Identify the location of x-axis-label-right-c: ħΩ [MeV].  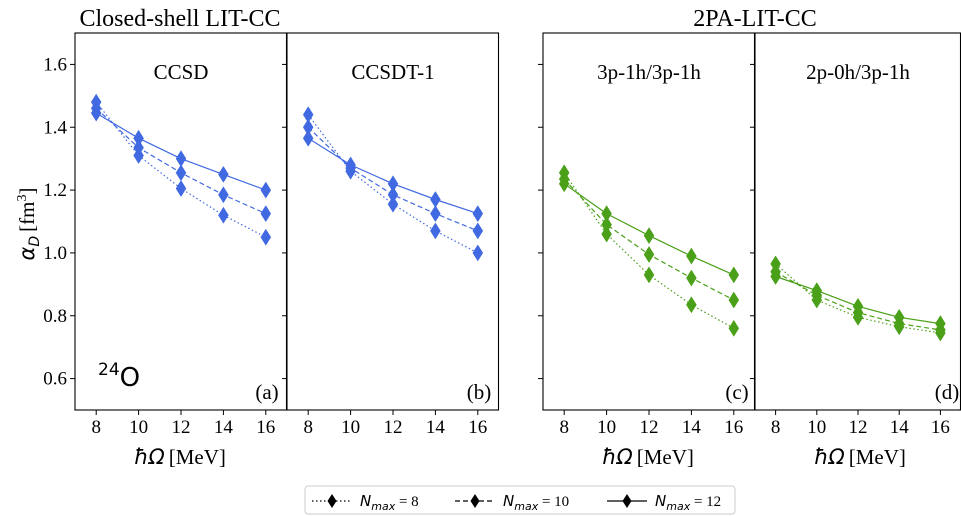
(648, 457).